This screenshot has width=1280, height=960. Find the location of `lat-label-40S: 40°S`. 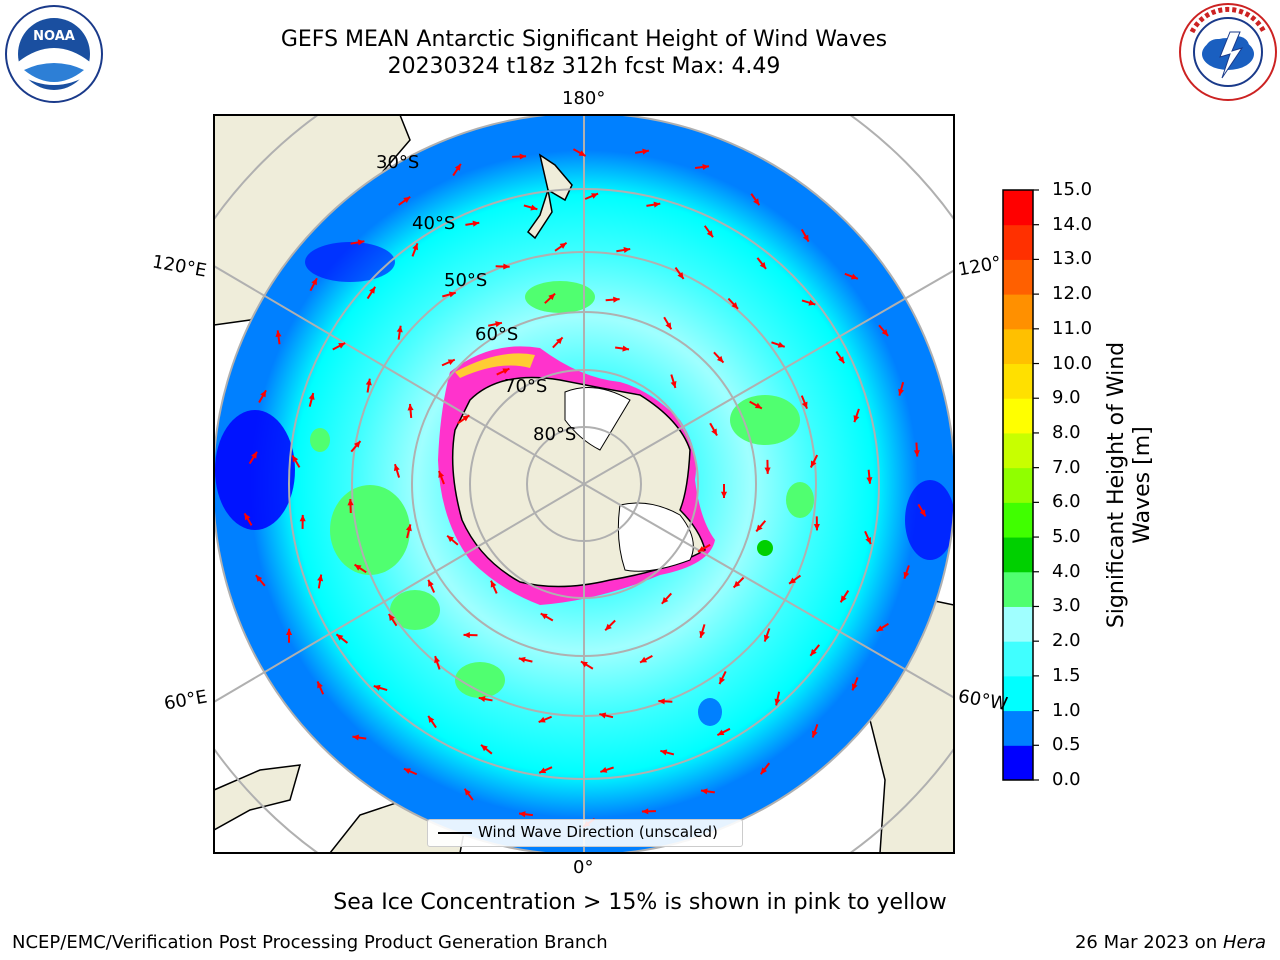

lat-label-40S: 40°S is located at coordinates (434, 223).